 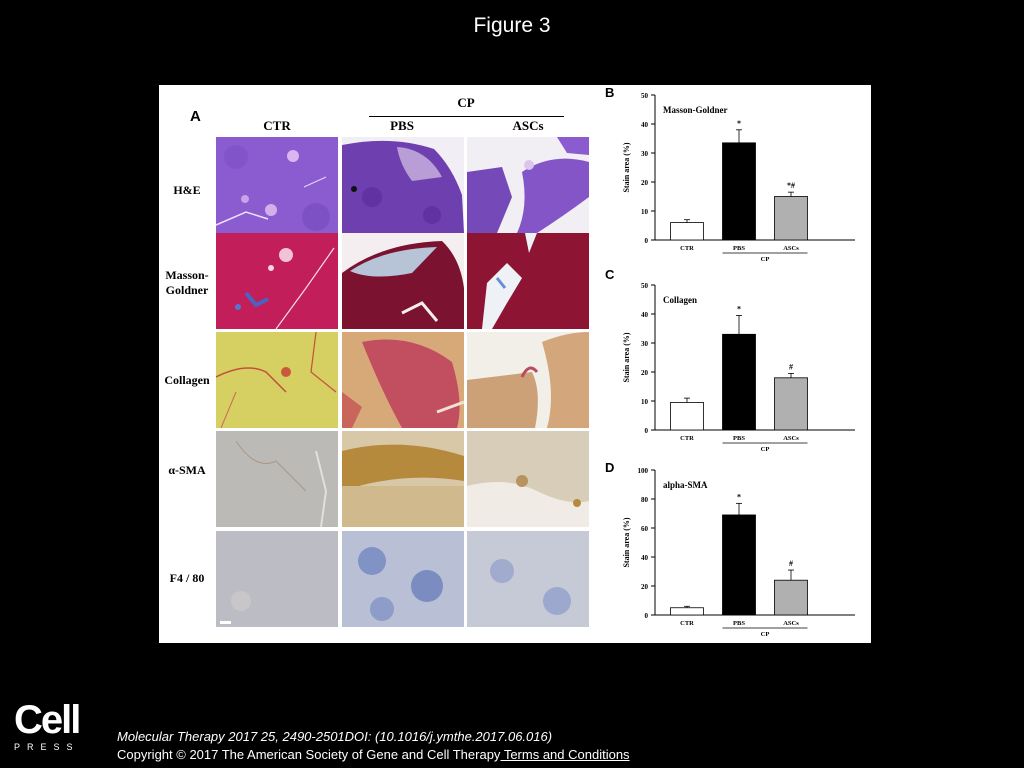 What do you see at coordinates (225, 622) in the screenshot?
I see `scale-bar` at bounding box center [225, 622].